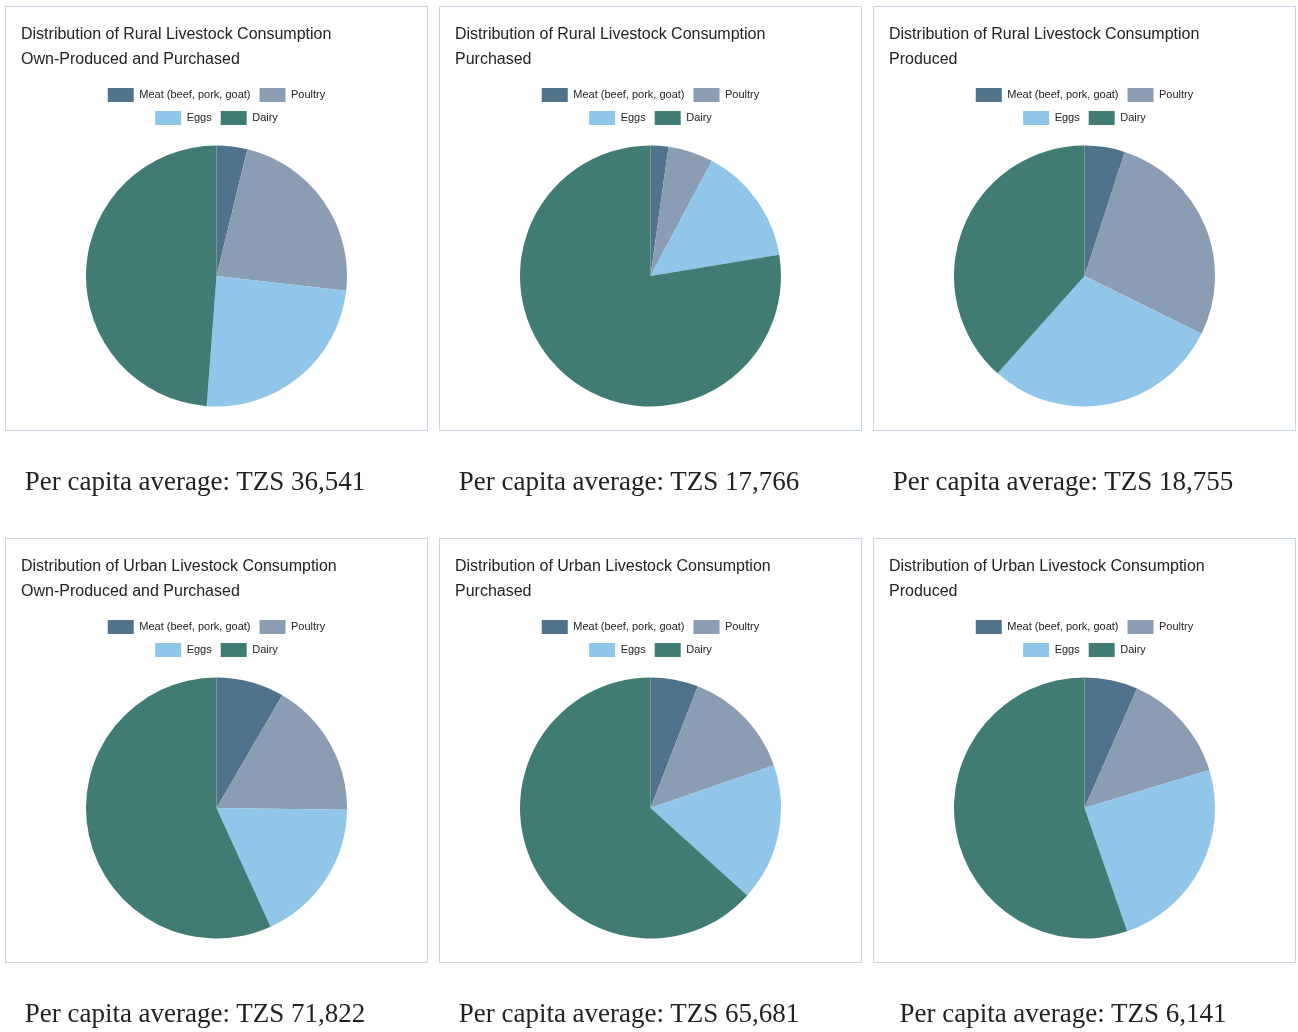 Image resolution: width=1298 pixels, height=1032 pixels. Describe the element at coordinates (195, 1013) in the screenshot. I see `text: Per capita average: TZS 71,822` at that location.